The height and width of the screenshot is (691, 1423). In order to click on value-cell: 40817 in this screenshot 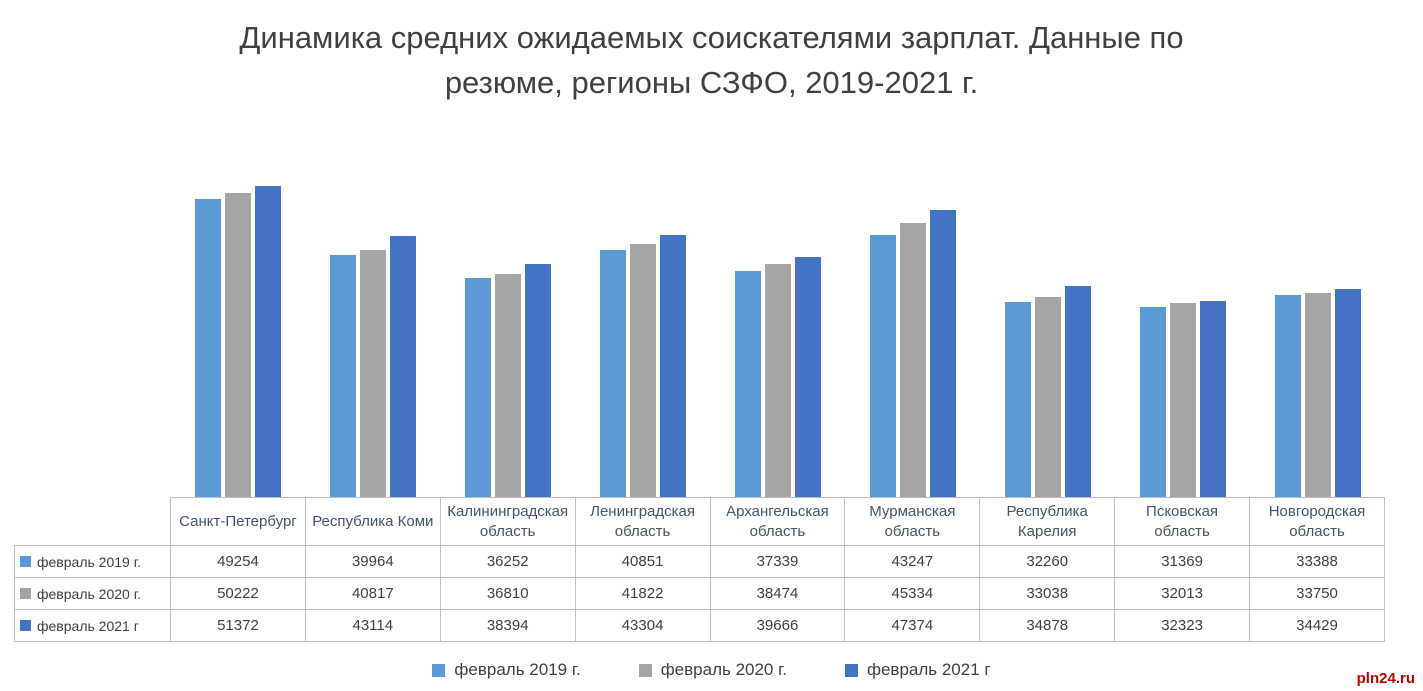, I will do `click(372, 593)`.